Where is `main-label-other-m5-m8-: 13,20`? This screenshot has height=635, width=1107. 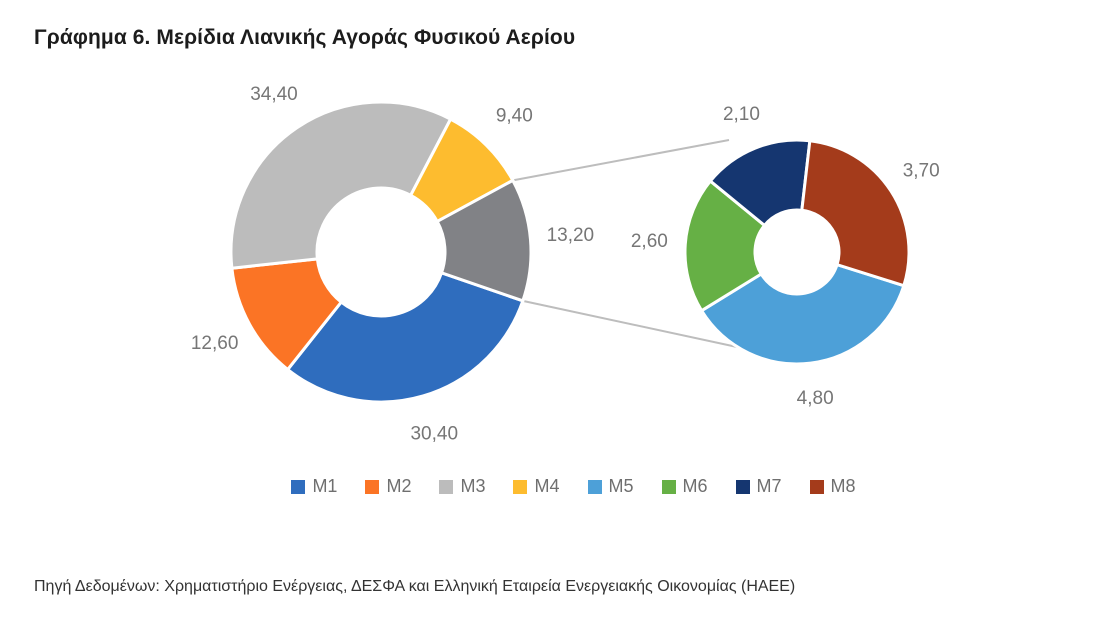 main-label-other-m5-m8-: 13,20 is located at coordinates (571, 235).